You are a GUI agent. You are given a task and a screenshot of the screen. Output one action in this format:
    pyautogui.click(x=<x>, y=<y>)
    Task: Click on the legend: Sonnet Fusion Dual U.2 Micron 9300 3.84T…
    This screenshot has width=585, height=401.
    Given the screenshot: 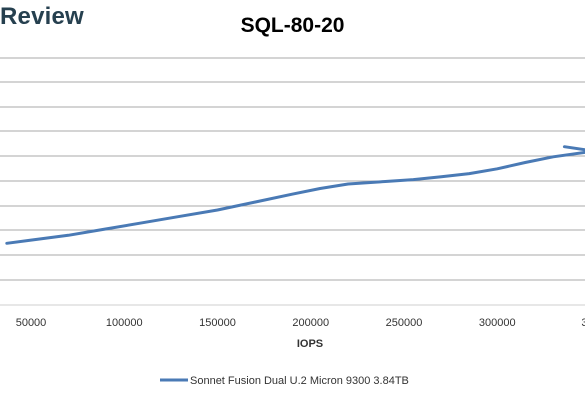 What is the action you would take?
    pyautogui.click(x=284, y=381)
    